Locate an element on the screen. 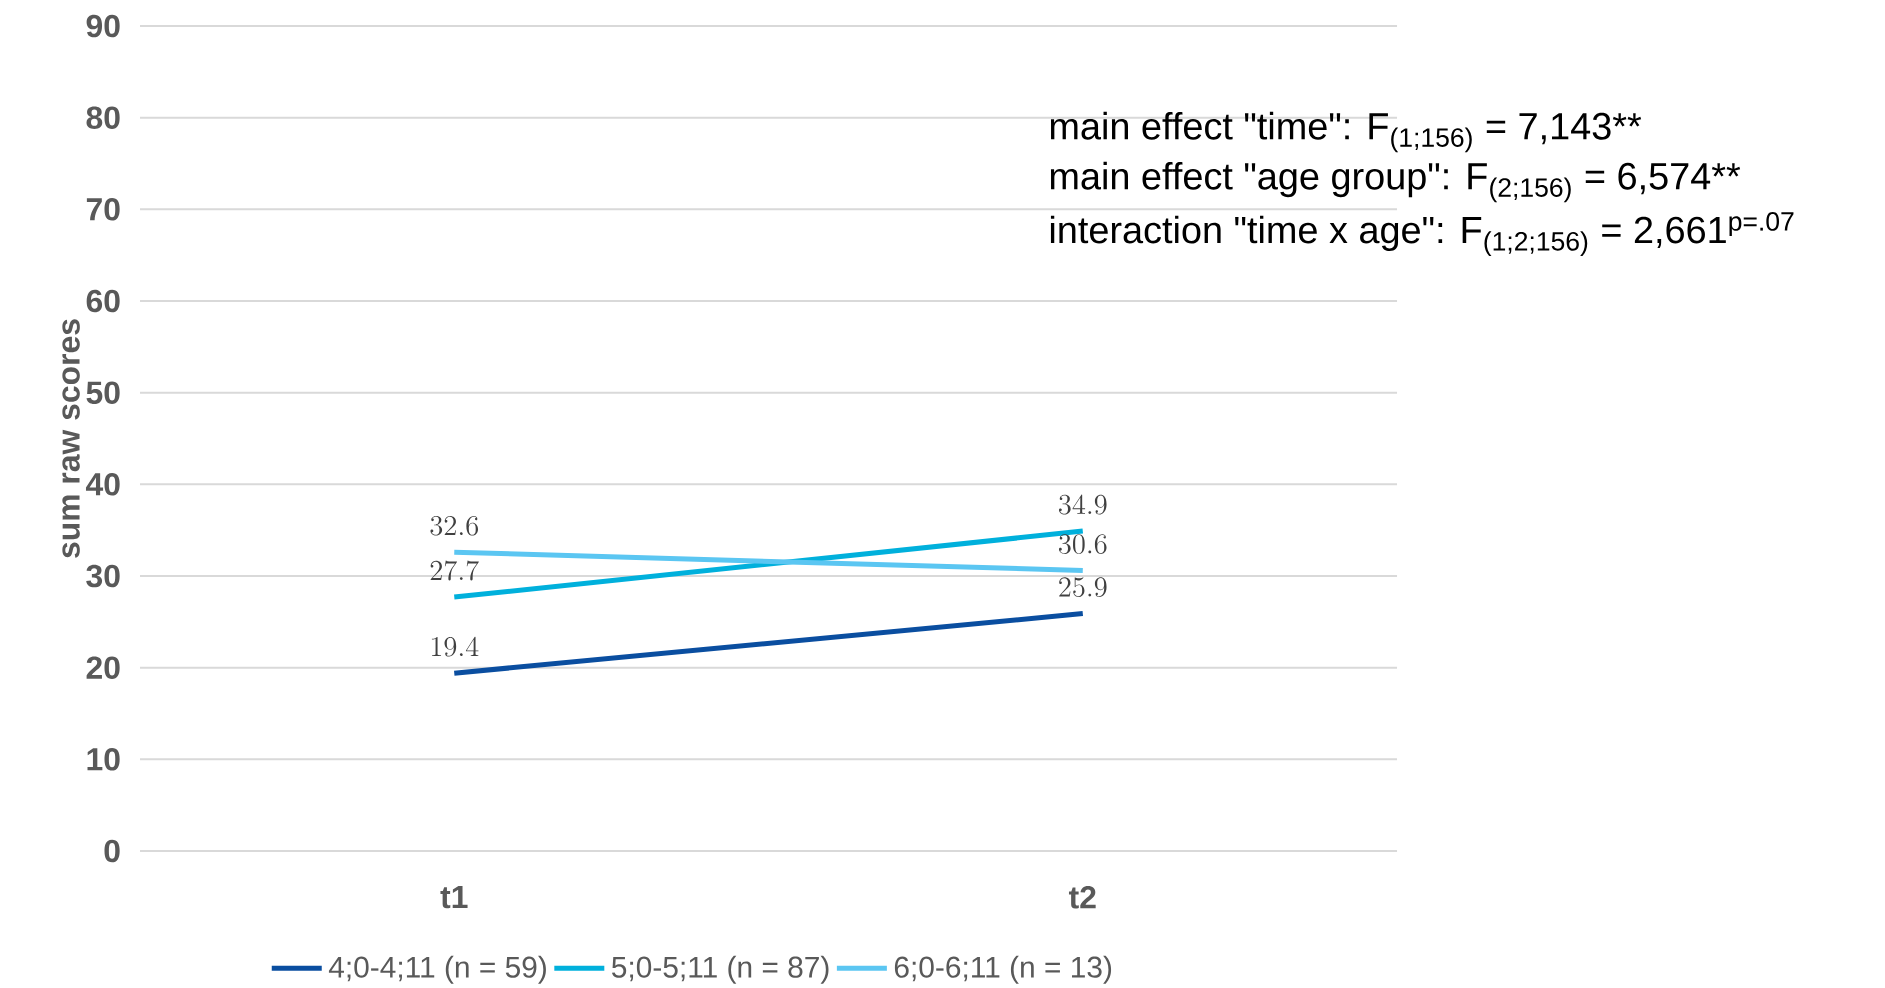  y-tick-label: 40 is located at coordinates (102, 484).